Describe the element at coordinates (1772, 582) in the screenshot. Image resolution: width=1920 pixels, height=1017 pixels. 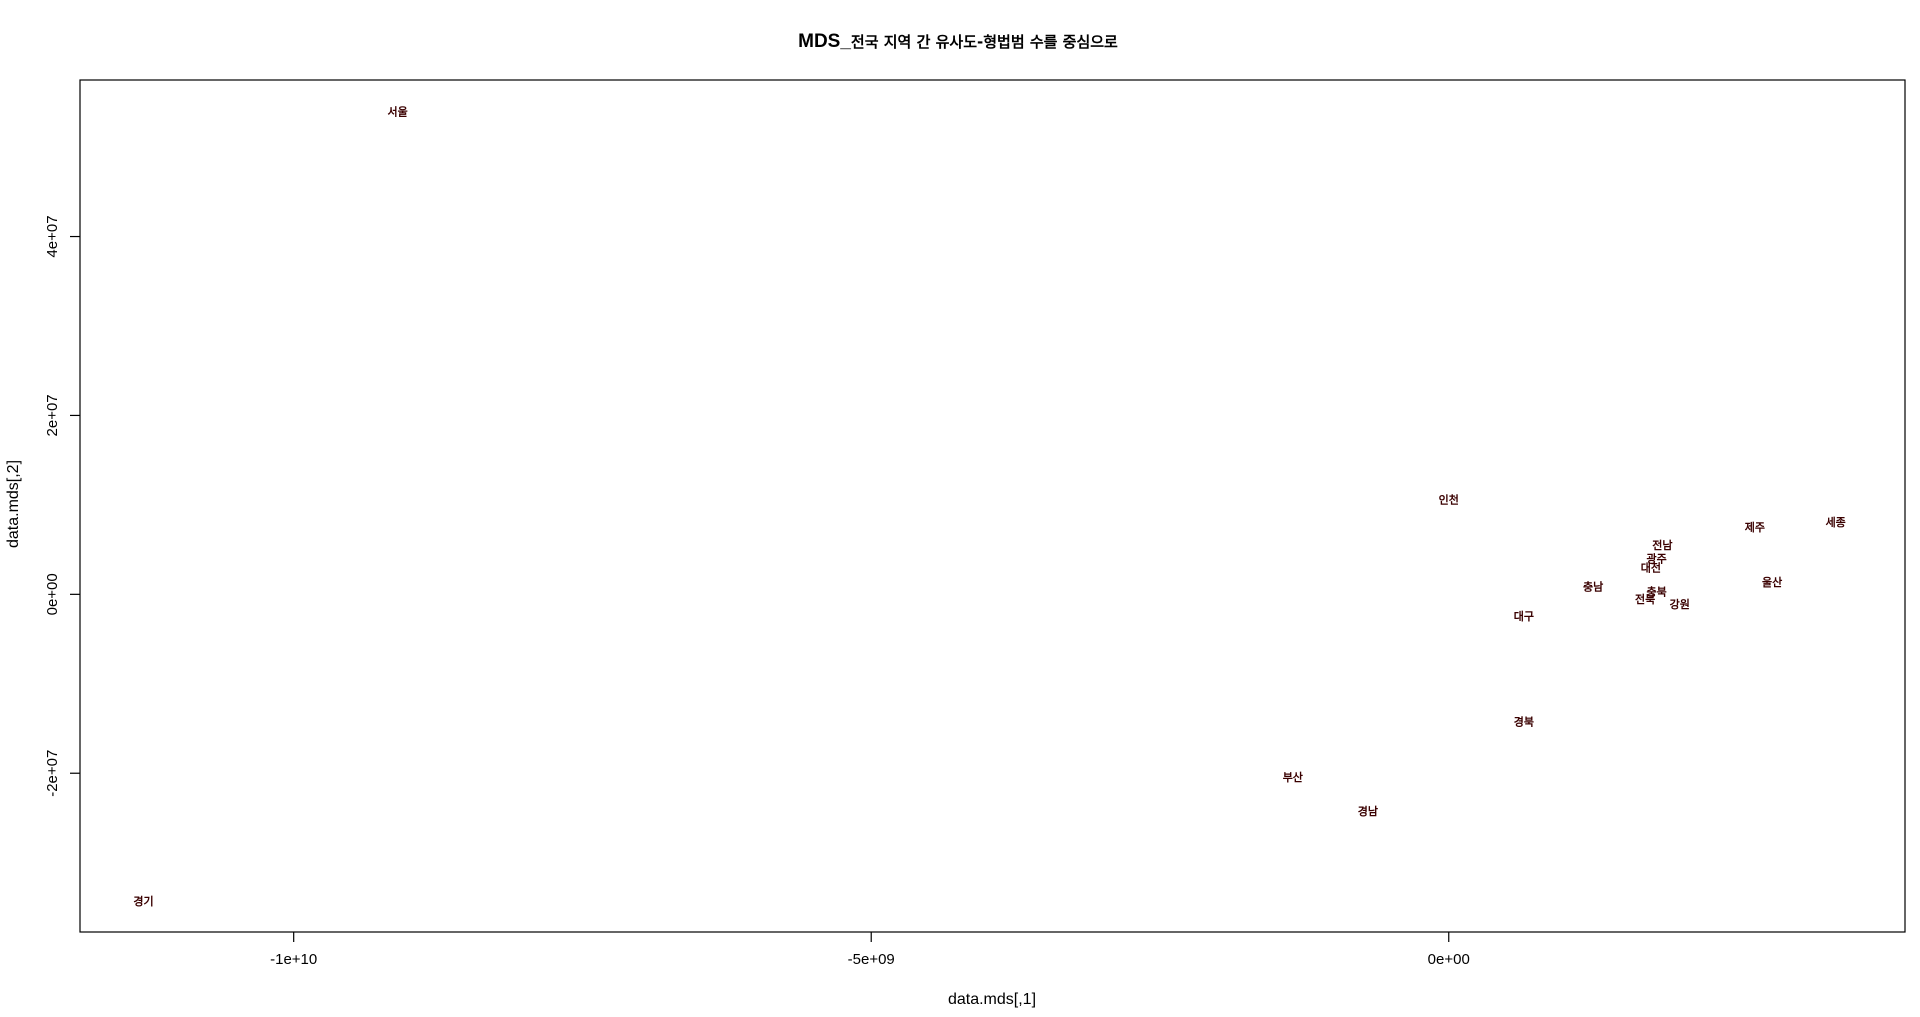
I see `point-label: 울산` at that location.